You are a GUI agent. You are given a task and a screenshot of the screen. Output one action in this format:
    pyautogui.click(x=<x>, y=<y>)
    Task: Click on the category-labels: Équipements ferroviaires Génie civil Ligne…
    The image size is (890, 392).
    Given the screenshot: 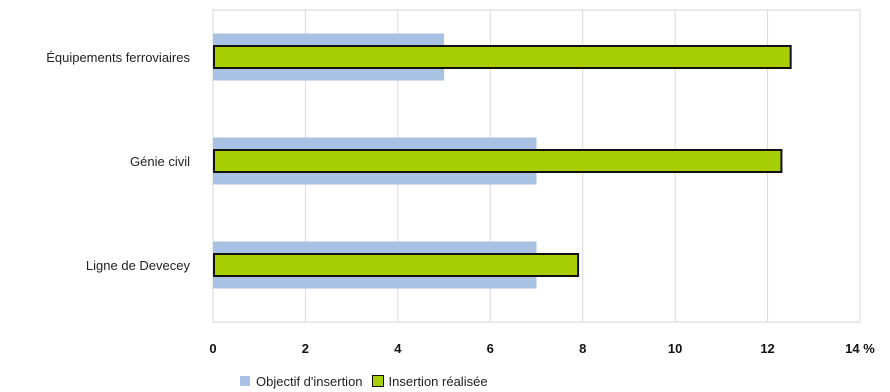 What is the action you would take?
    pyautogui.click(x=118, y=161)
    